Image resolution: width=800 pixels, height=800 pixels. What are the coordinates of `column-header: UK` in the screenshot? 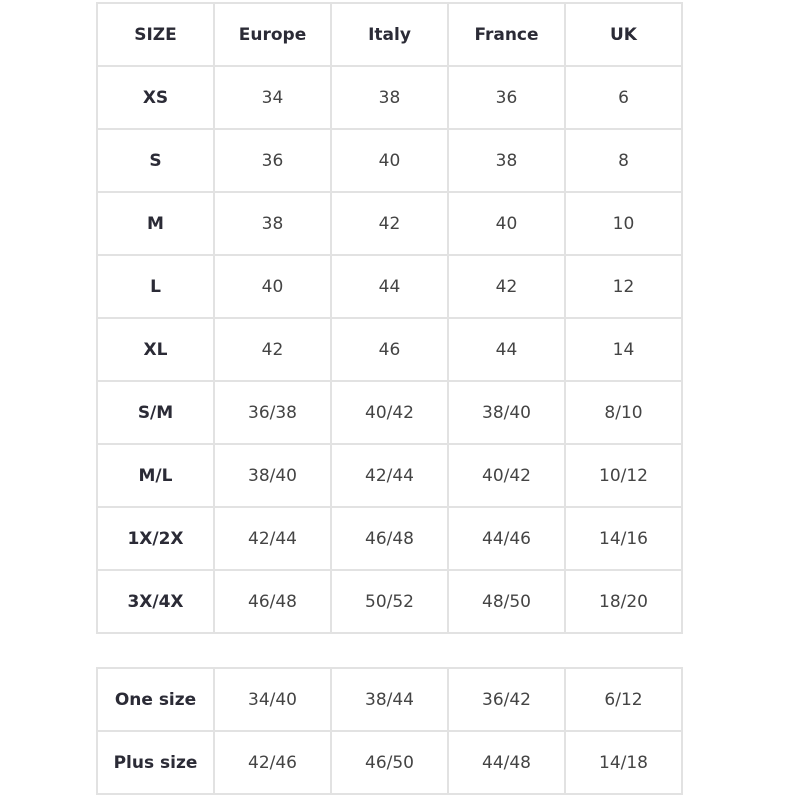 It's located at (623, 34).